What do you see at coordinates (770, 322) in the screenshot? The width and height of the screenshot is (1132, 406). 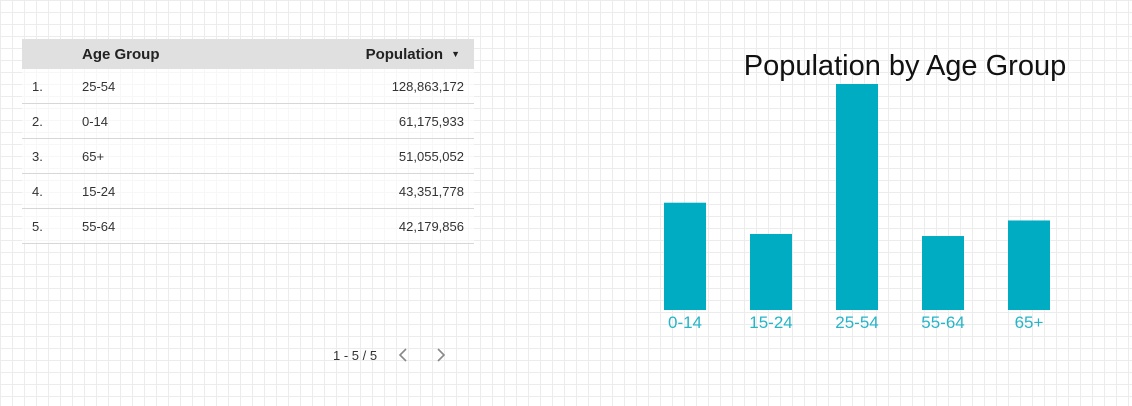 I see `x-tick-label: 15-24` at bounding box center [770, 322].